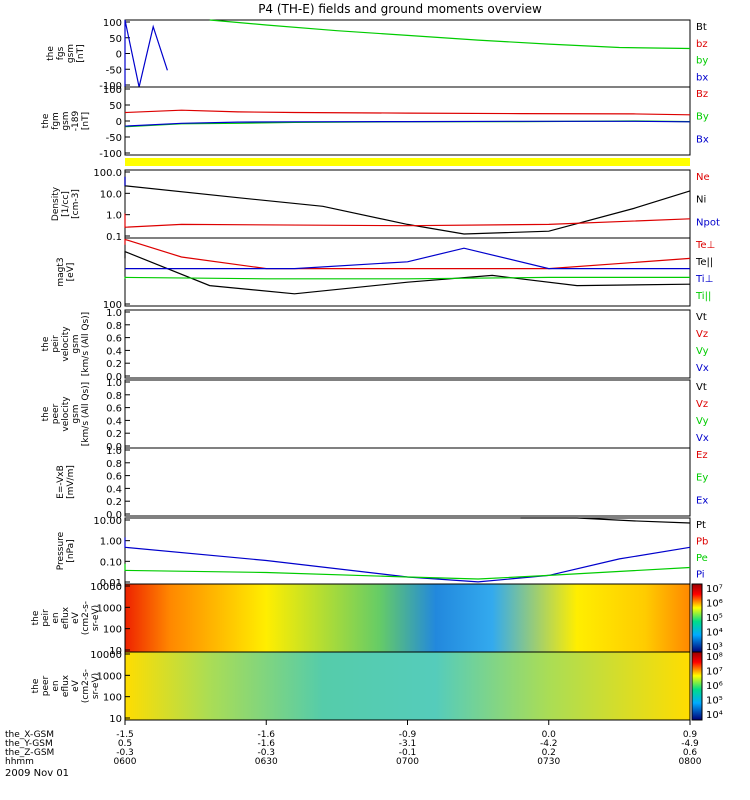  I want to click on y-axis-label: the peer velocity gsm [km/s (All Qs)], so click(66, 414).